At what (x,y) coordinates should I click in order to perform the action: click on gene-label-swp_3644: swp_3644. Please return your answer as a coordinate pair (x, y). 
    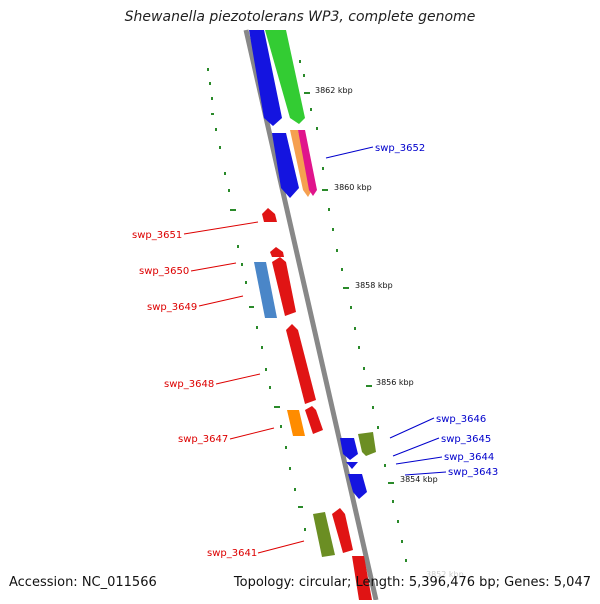
    Looking at the image, I should click on (469, 457).